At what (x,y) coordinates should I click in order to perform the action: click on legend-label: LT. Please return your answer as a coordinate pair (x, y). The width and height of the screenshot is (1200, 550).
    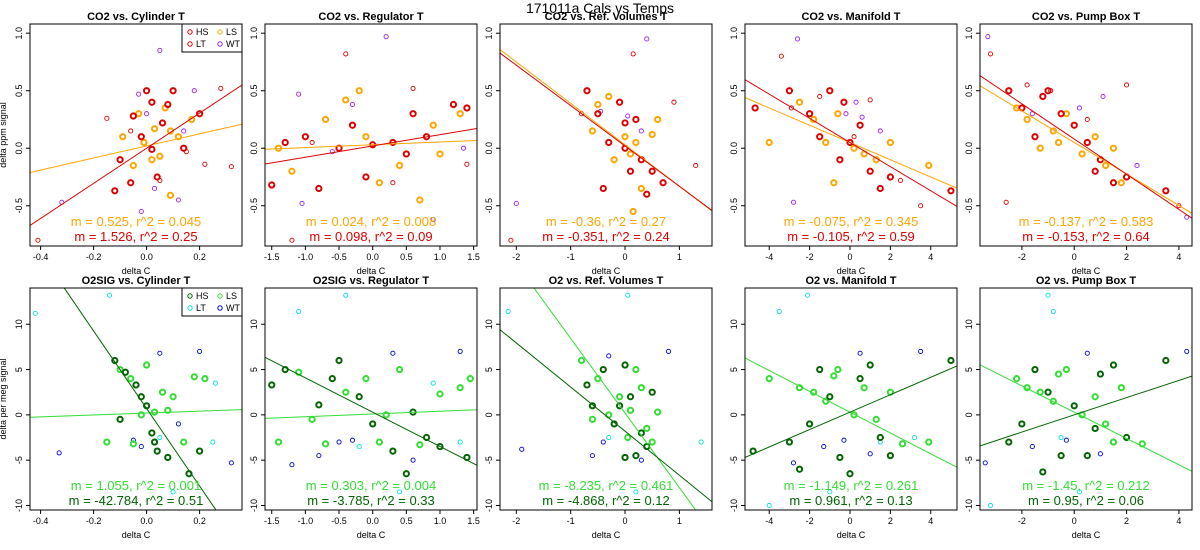
    Looking at the image, I should click on (201, 44).